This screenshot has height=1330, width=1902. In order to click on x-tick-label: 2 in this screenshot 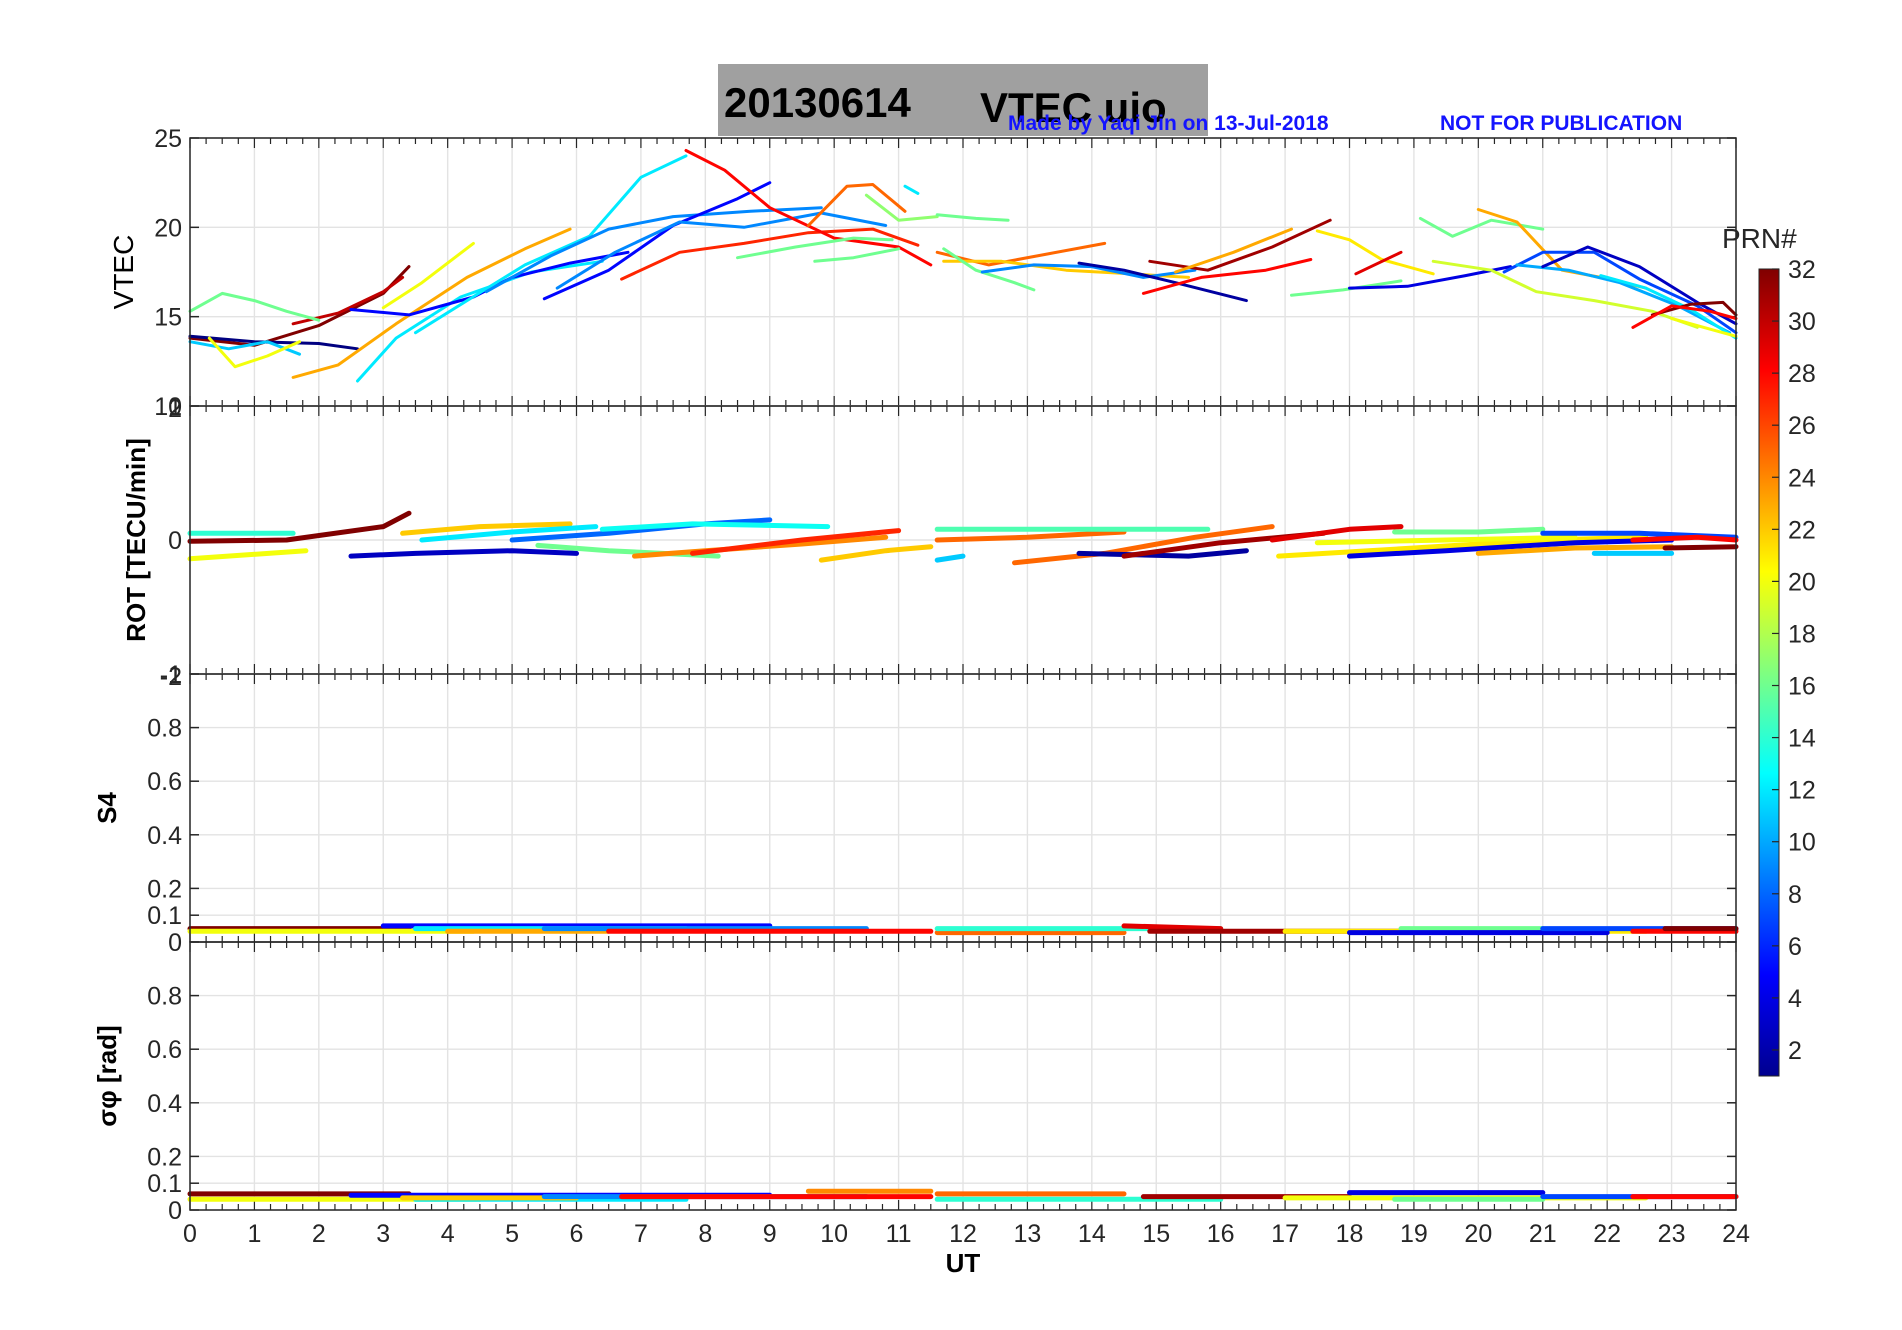, I will do `click(319, 1234)`.